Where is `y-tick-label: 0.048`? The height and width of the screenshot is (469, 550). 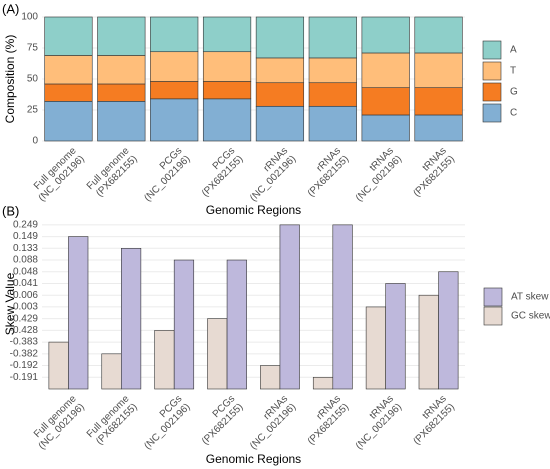
y-tick-label: 0.048 is located at coordinates (25, 271).